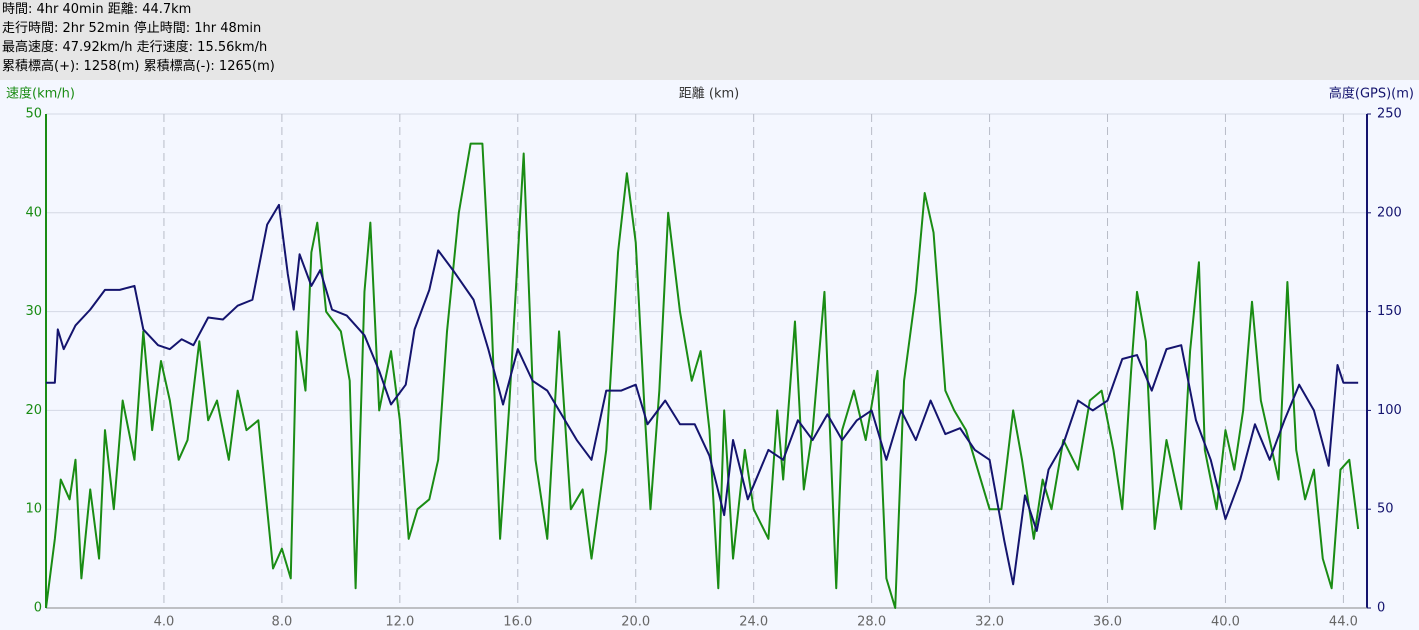 The width and height of the screenshot is (1419, 630). Describe the element at coordinates (33, 212) in the screenshot. I see `y-tick-label: 40` at that location.